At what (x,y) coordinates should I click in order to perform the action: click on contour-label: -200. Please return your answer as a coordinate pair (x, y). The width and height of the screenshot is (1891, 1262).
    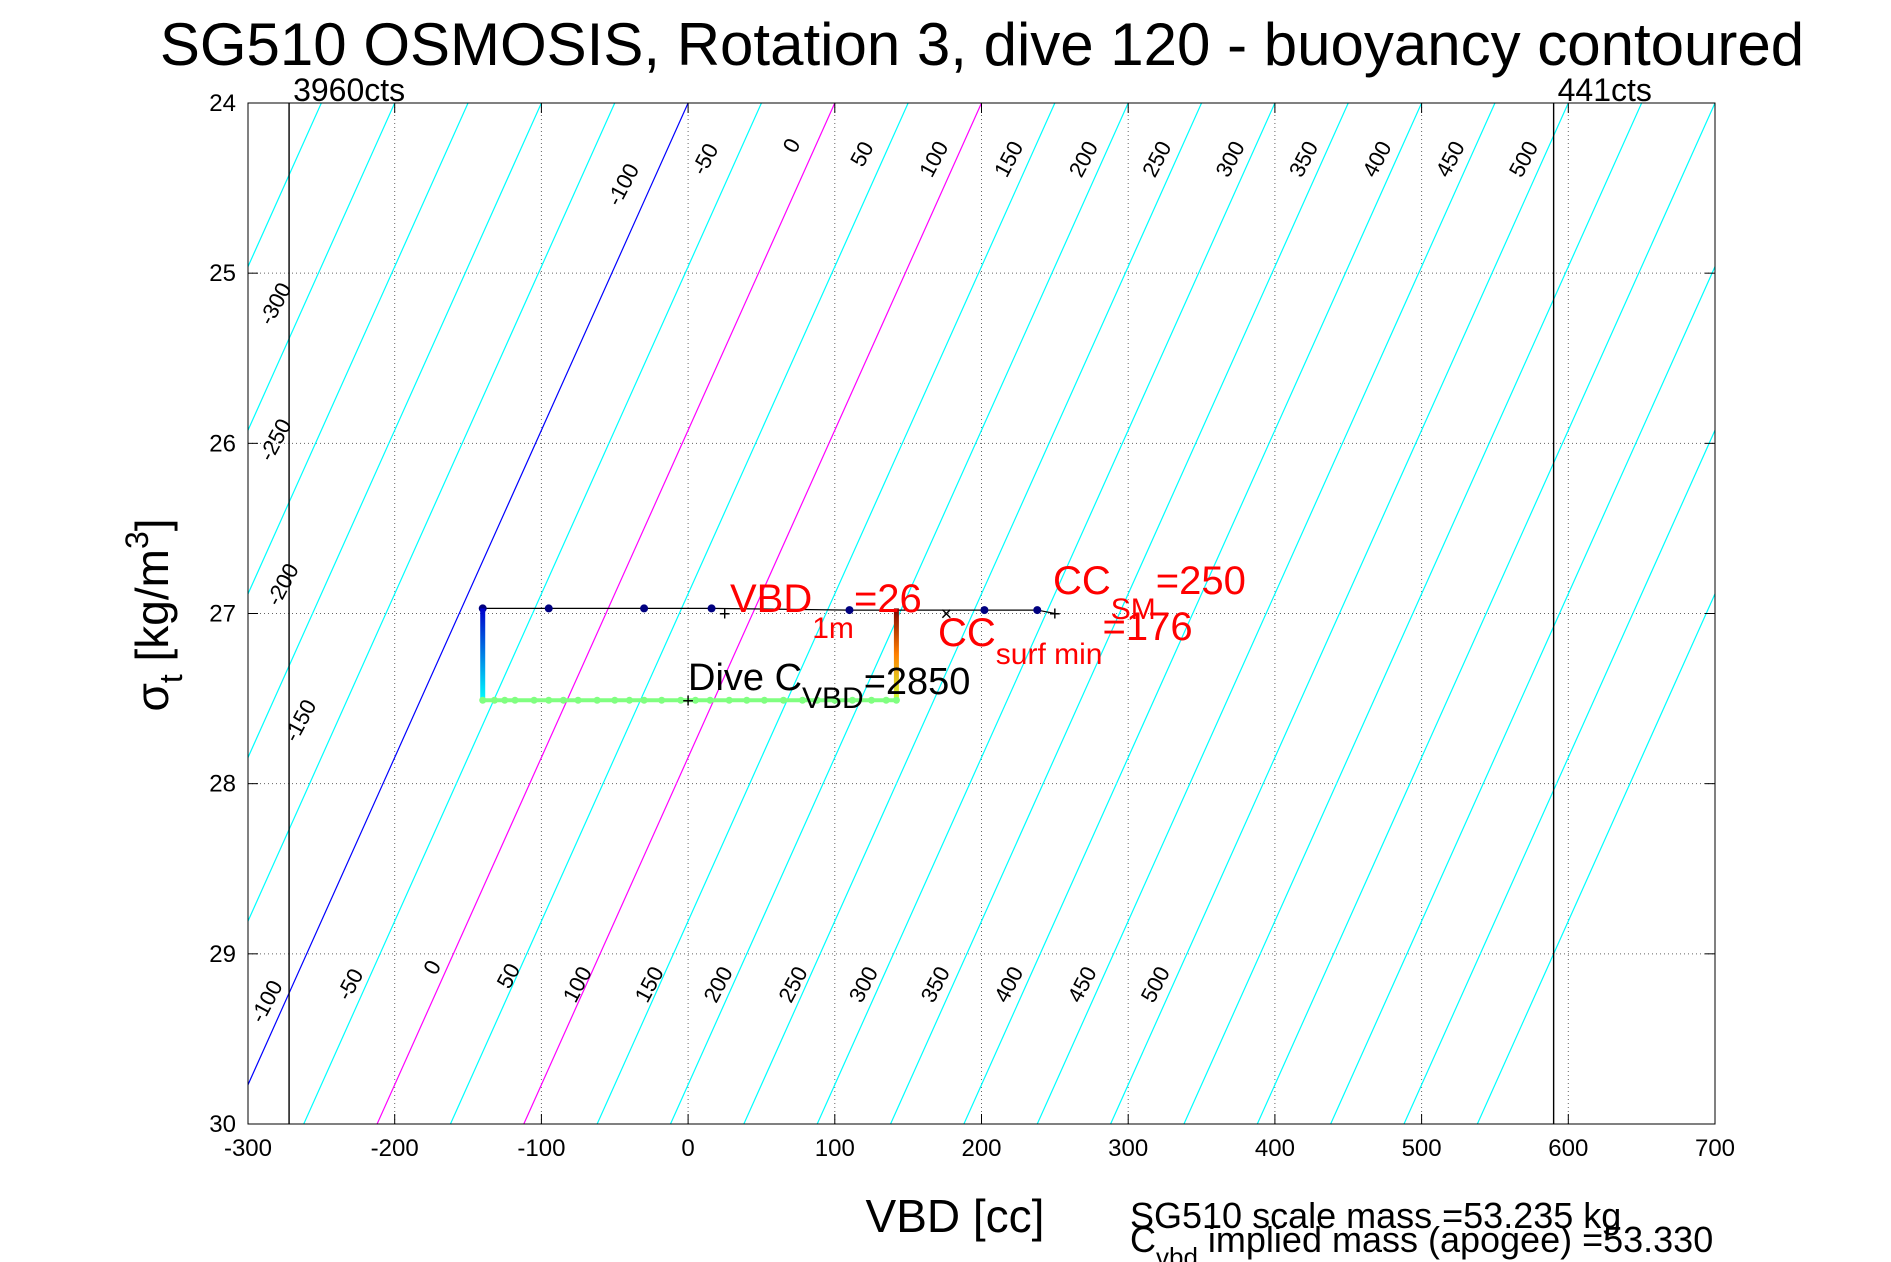
    Looking at the image, I should click on (282, 584).